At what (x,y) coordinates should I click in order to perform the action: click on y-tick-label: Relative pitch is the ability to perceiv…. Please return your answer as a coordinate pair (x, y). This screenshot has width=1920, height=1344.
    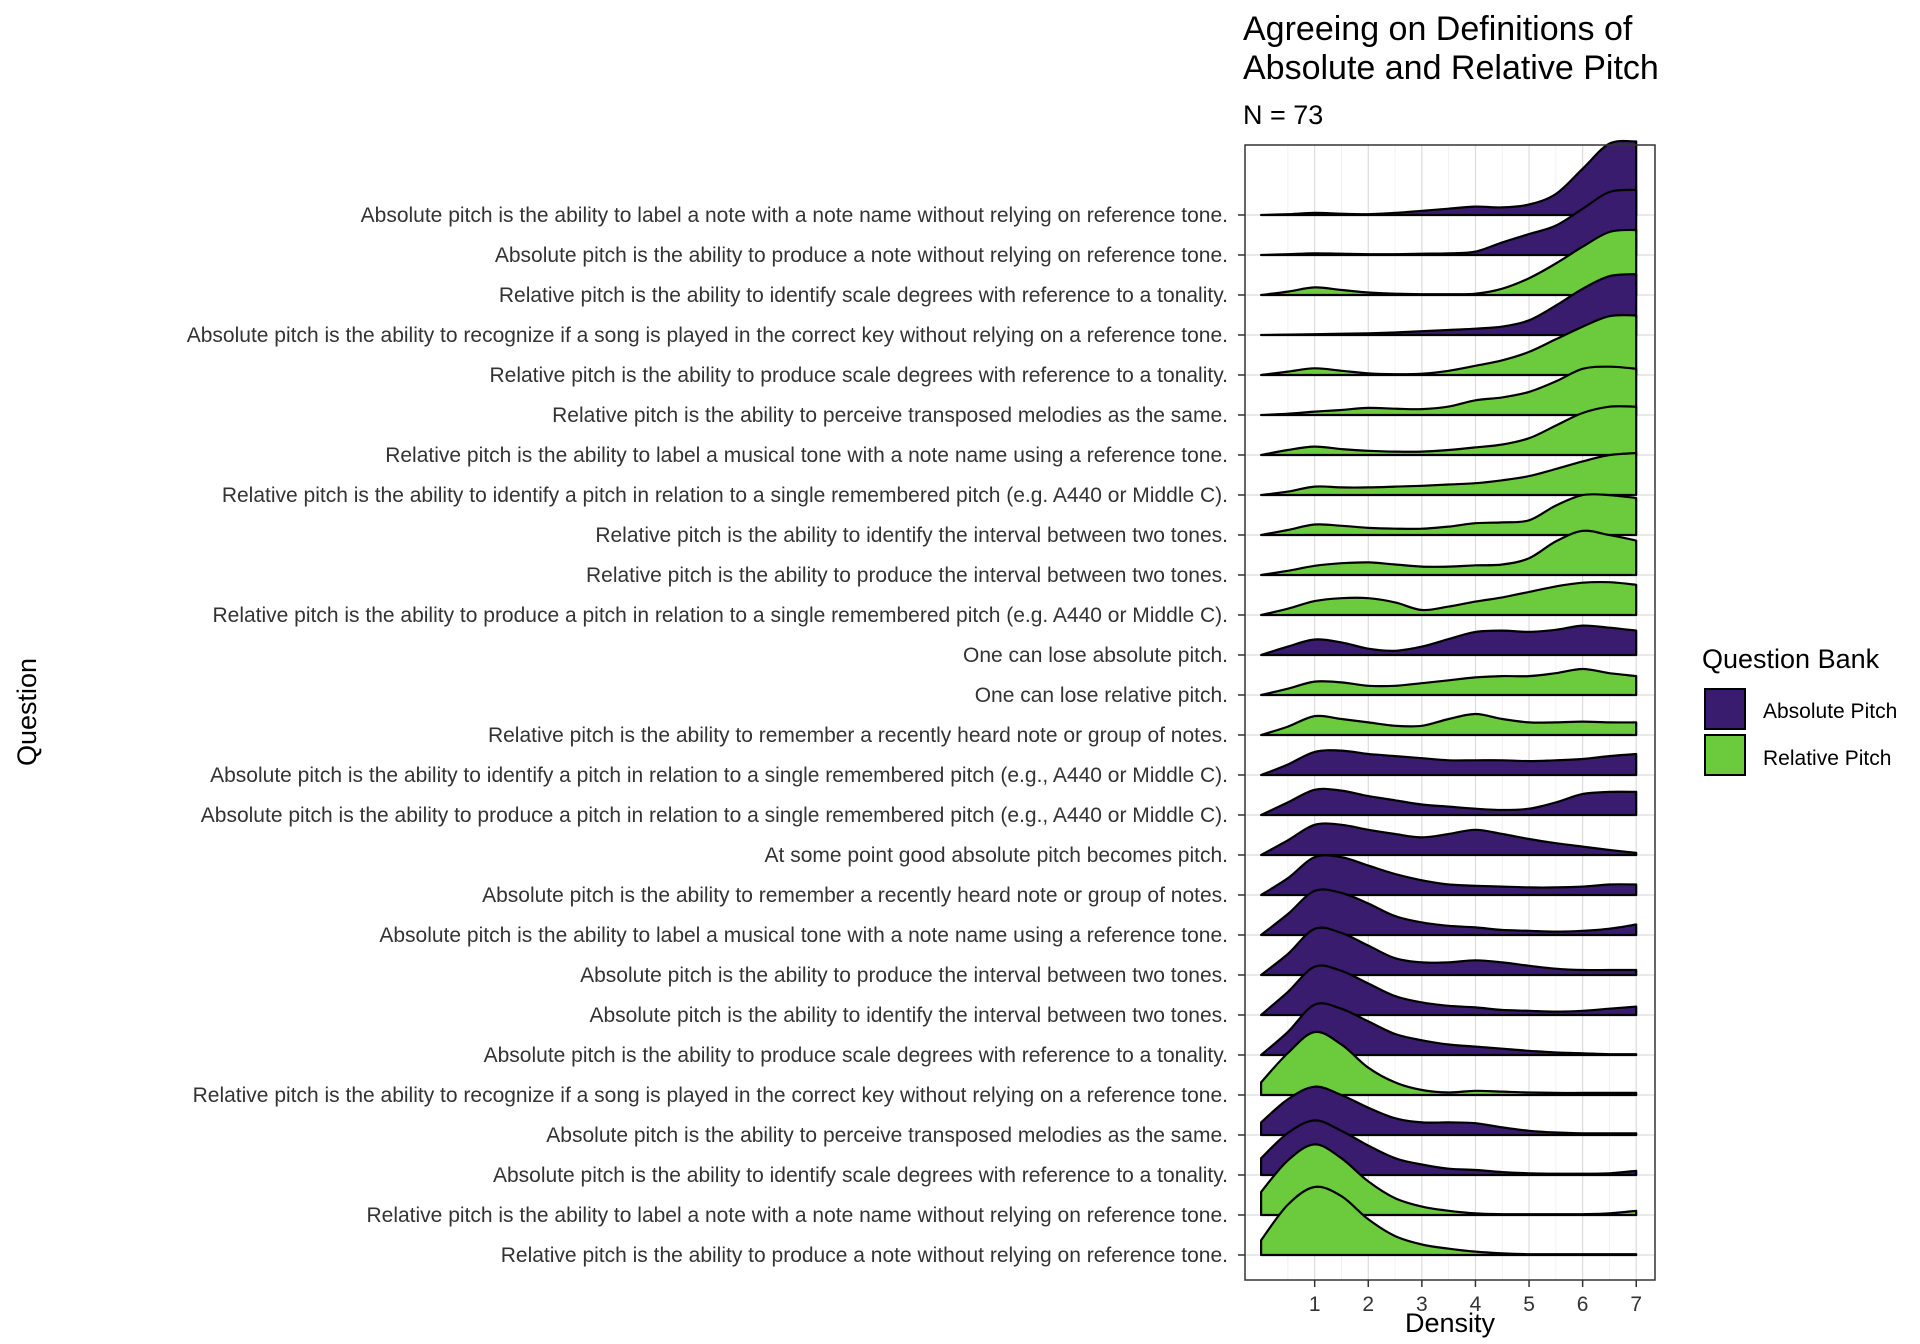
    Looking at the image, I should click on (890, 415).